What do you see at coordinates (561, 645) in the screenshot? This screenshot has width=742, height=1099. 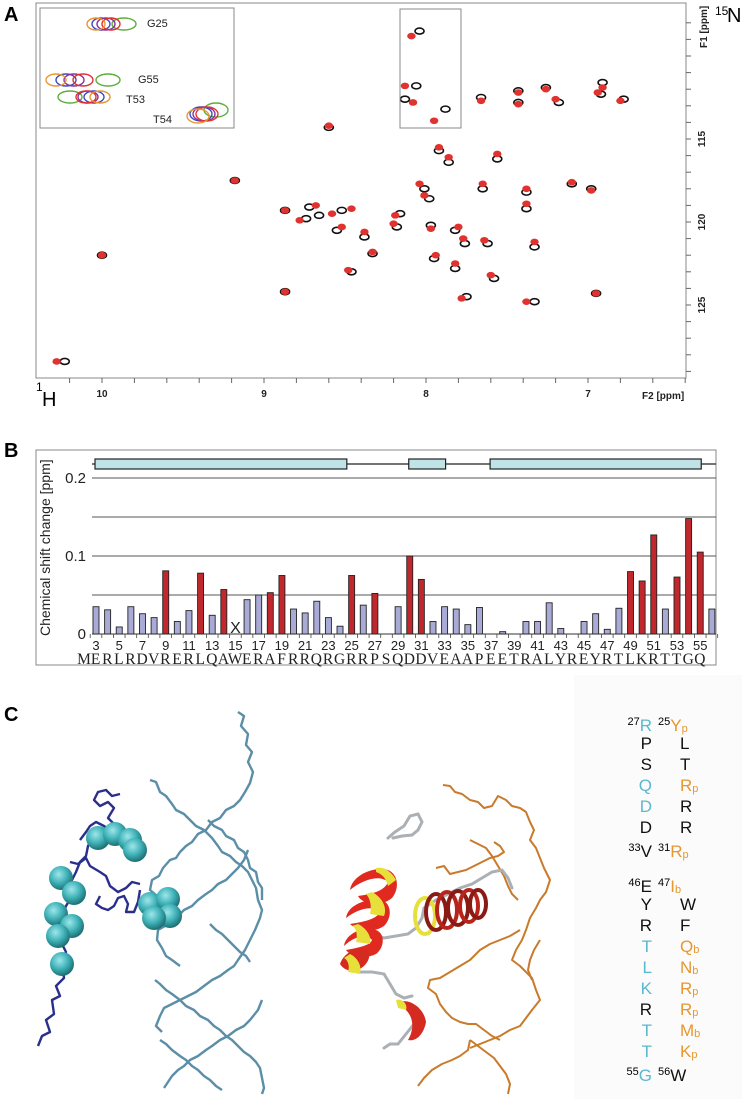 I see `residue-number: 43` at bounding box center [561, 645].